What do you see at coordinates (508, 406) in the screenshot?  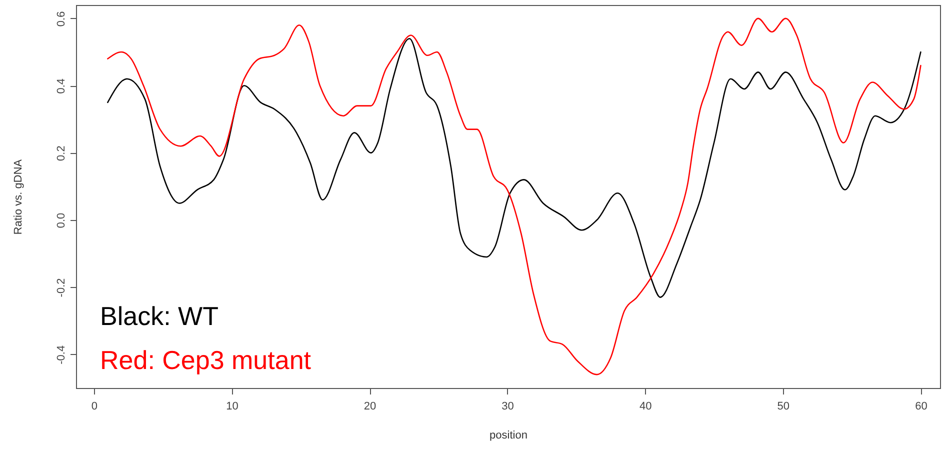 I see `x-tick-label: 30` at bounding box center [508, 406].